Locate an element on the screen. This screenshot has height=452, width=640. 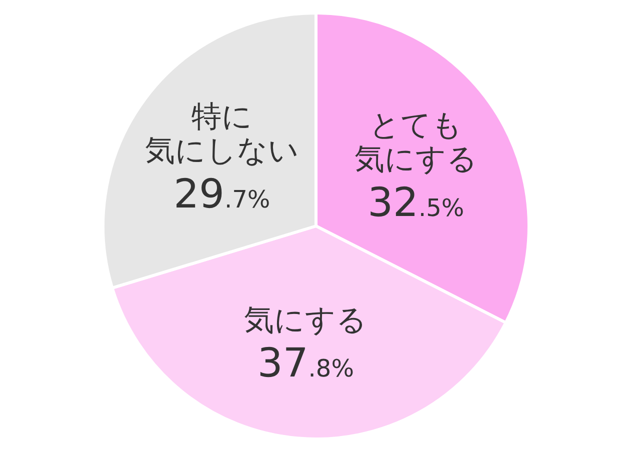
data-label: 29.7% is located at coordinates (222, 194).